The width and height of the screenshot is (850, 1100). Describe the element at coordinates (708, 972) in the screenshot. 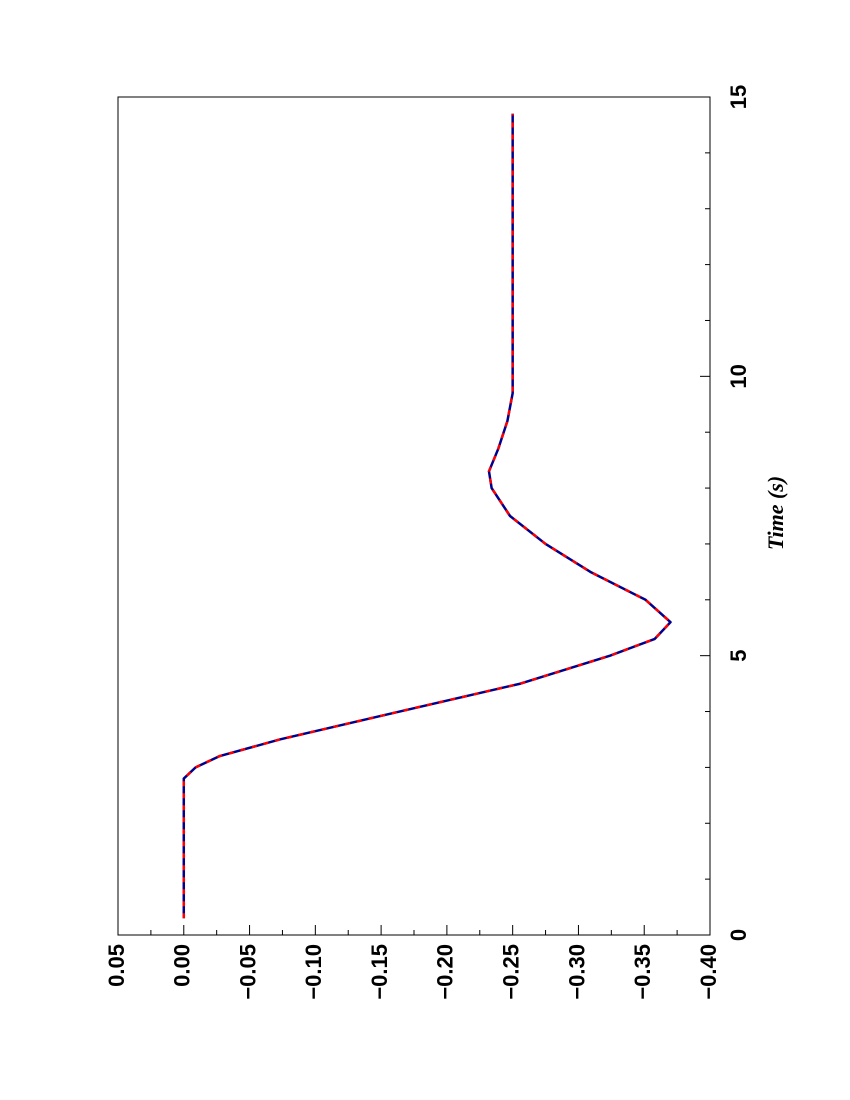

I see `y-tick-label: −0.40` at that location.